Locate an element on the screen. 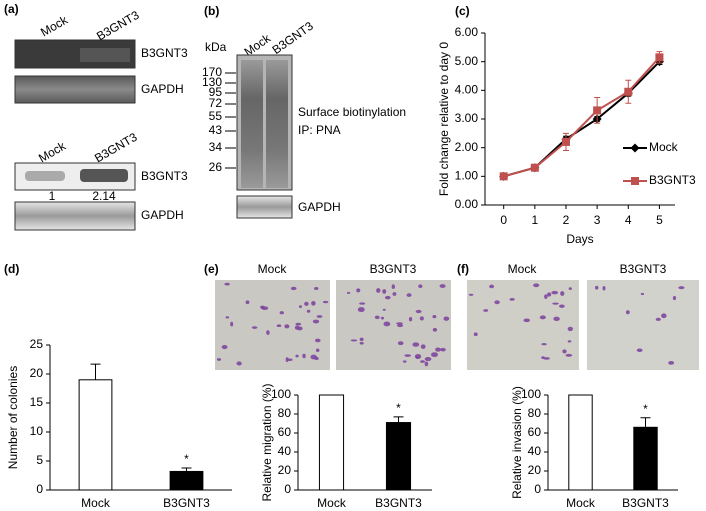  marker-label: 43 is located at coordinates (216, 130).